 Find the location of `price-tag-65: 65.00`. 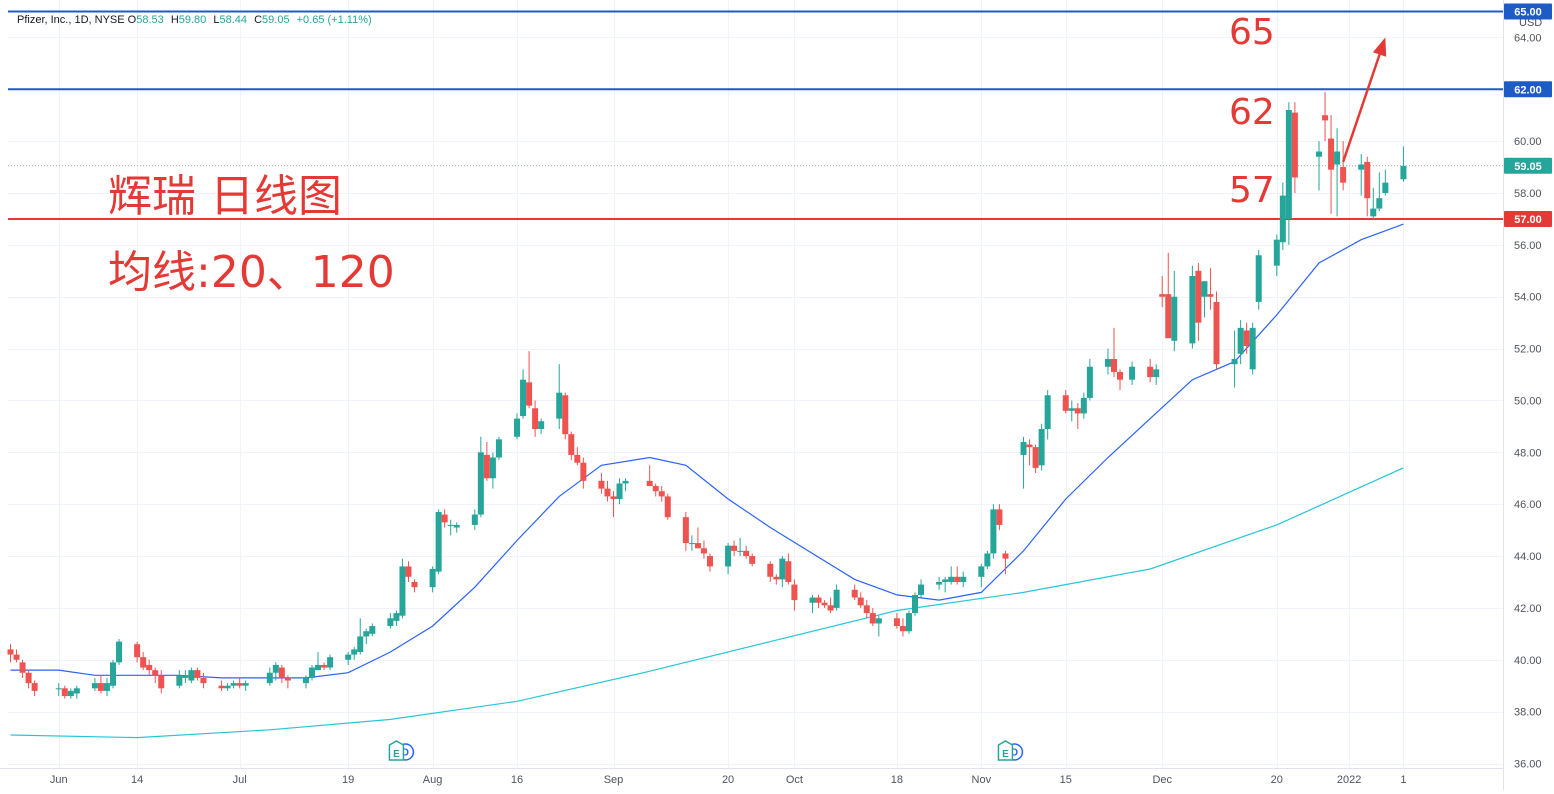

price-tag-65: 65.00 is located at coordinates (1528, 11).